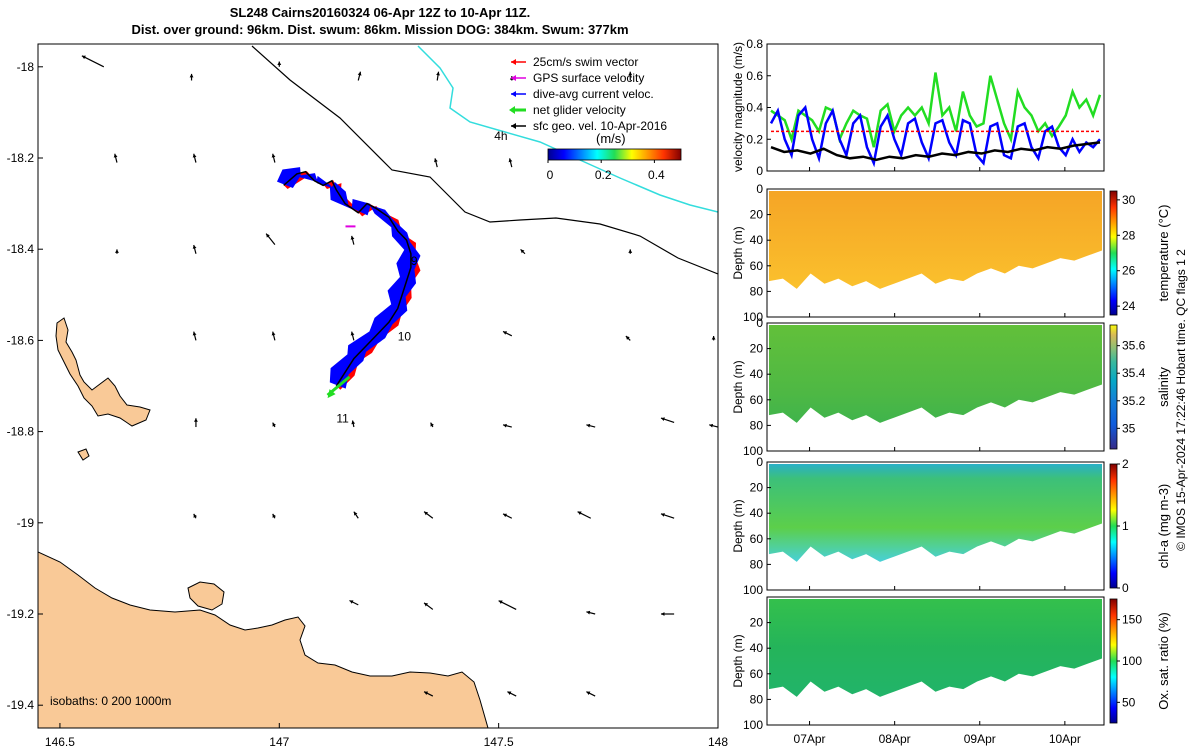  Describe the element at coordinates (593, 94) in the screenshot. I see `legend-dive-avg-current: dive-avg current veloc.` at that location.